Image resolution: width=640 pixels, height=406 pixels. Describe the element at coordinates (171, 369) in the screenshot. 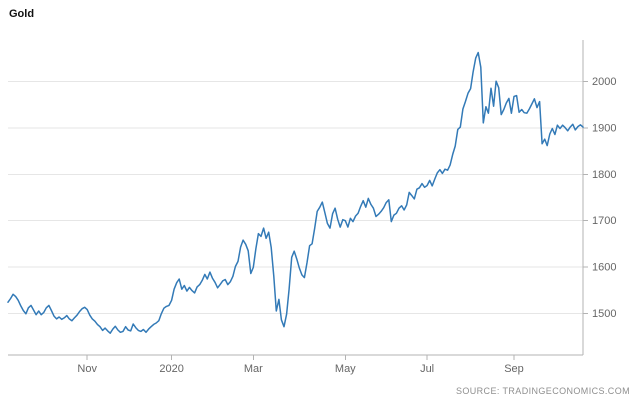

I see `x-tick-label: 2020` at that location.